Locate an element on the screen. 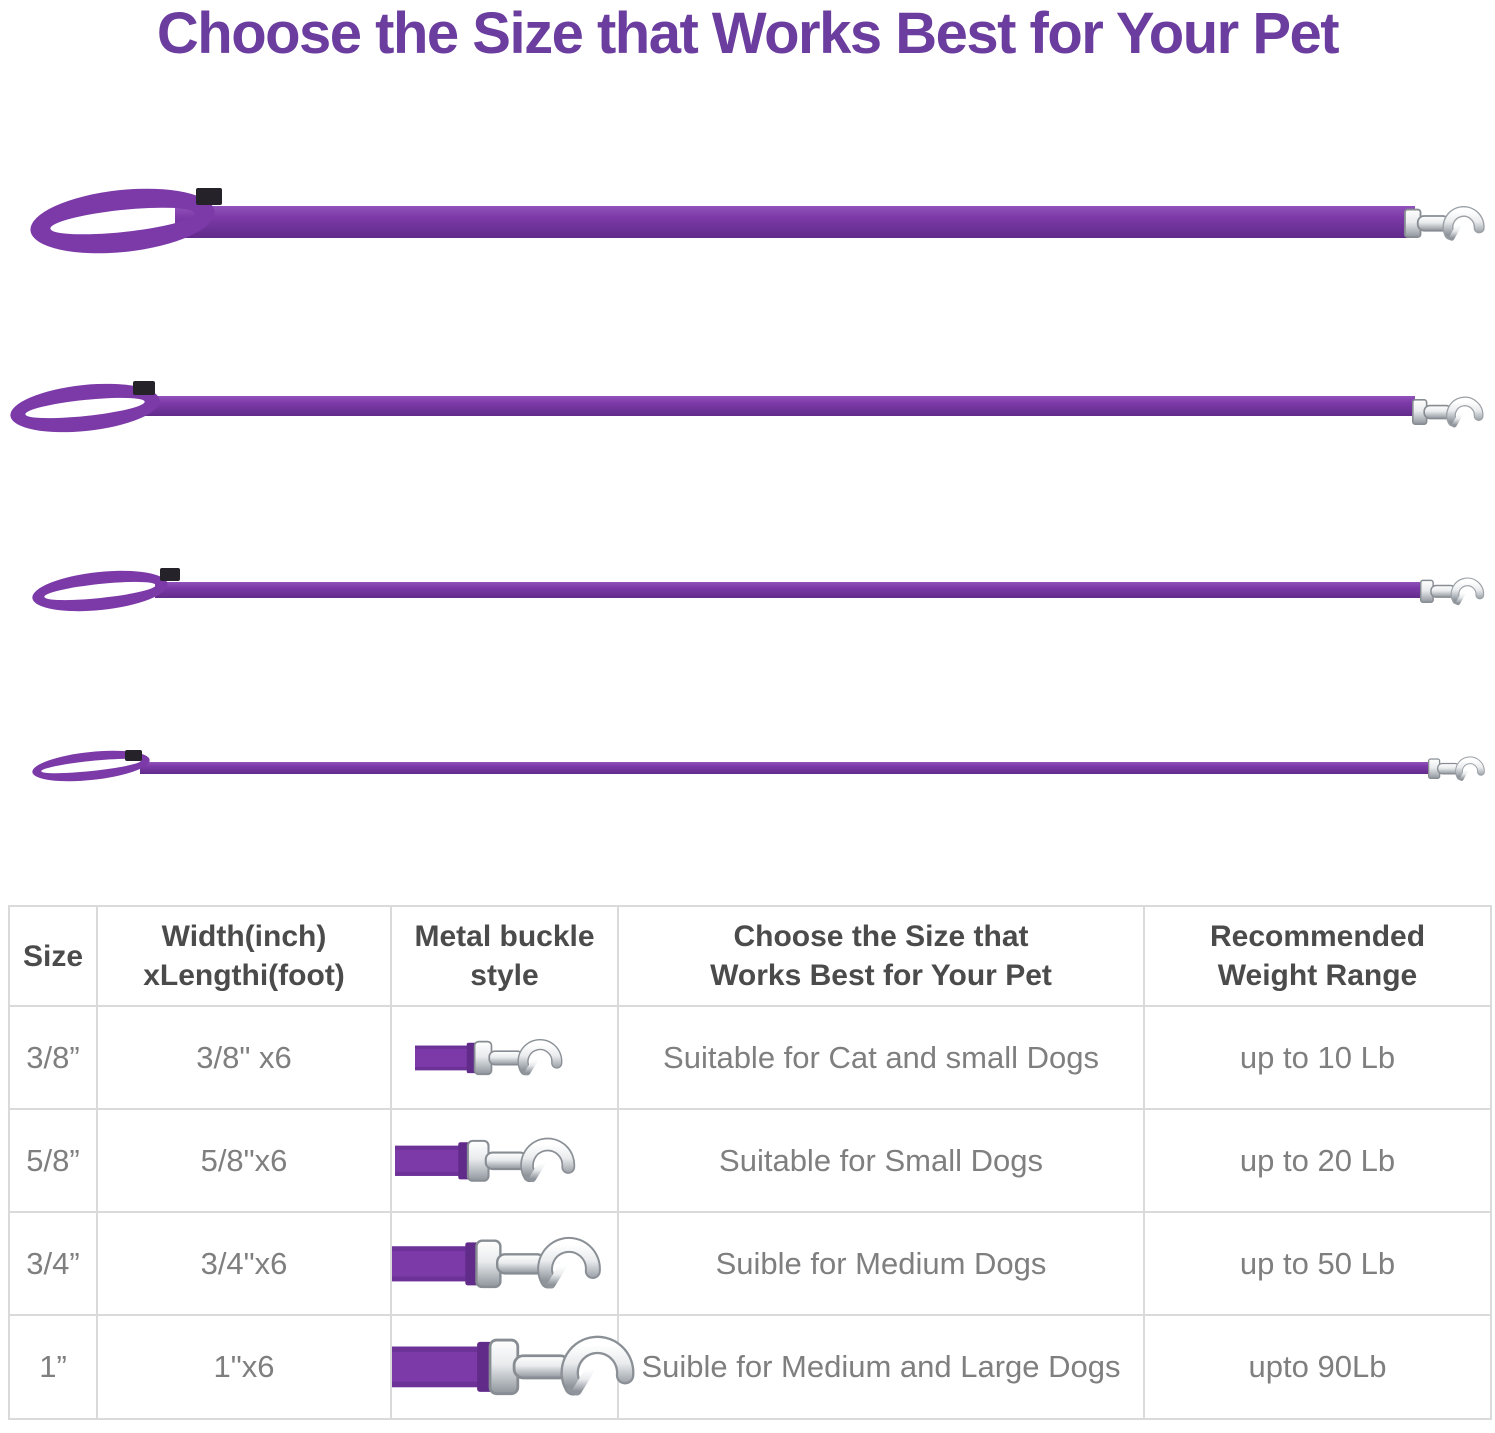  weight-cell: upto 90Lb is located at coordinates (1317, 1367).